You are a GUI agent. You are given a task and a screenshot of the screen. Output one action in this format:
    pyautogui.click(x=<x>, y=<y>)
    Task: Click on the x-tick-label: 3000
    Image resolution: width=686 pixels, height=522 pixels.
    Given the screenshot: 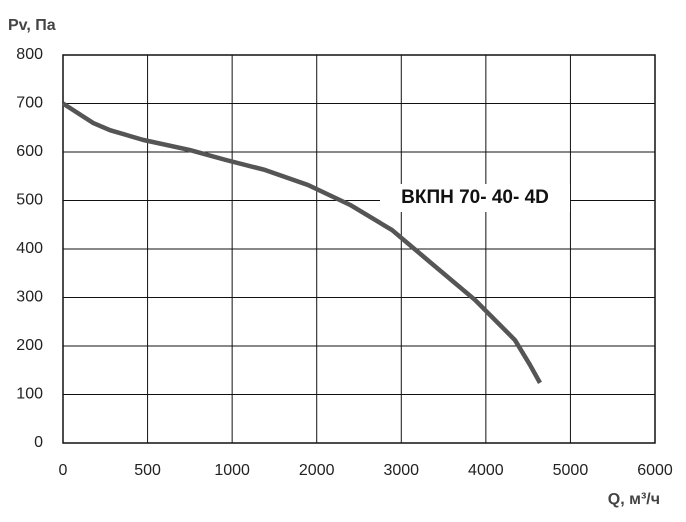 What is the action you would take?
    pyautogui.click(x=401, y=470)
    